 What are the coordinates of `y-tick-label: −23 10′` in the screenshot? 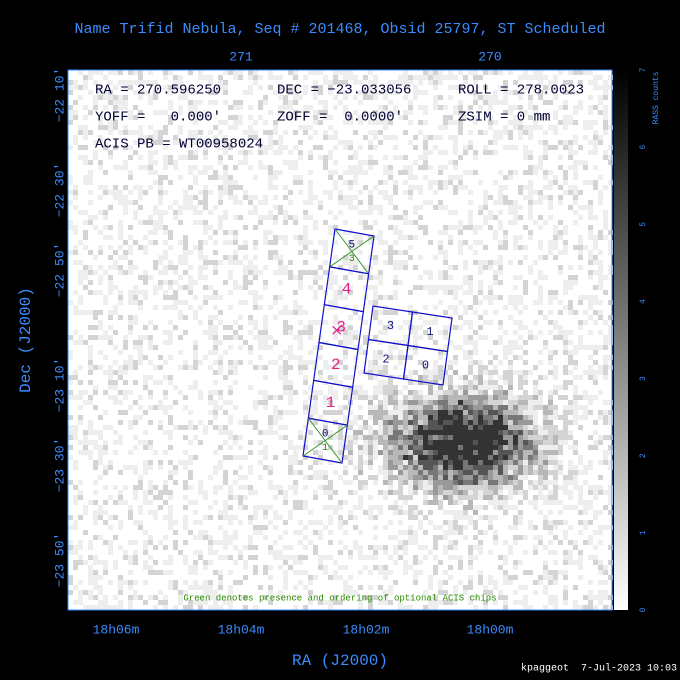 It's located at (59, 385).